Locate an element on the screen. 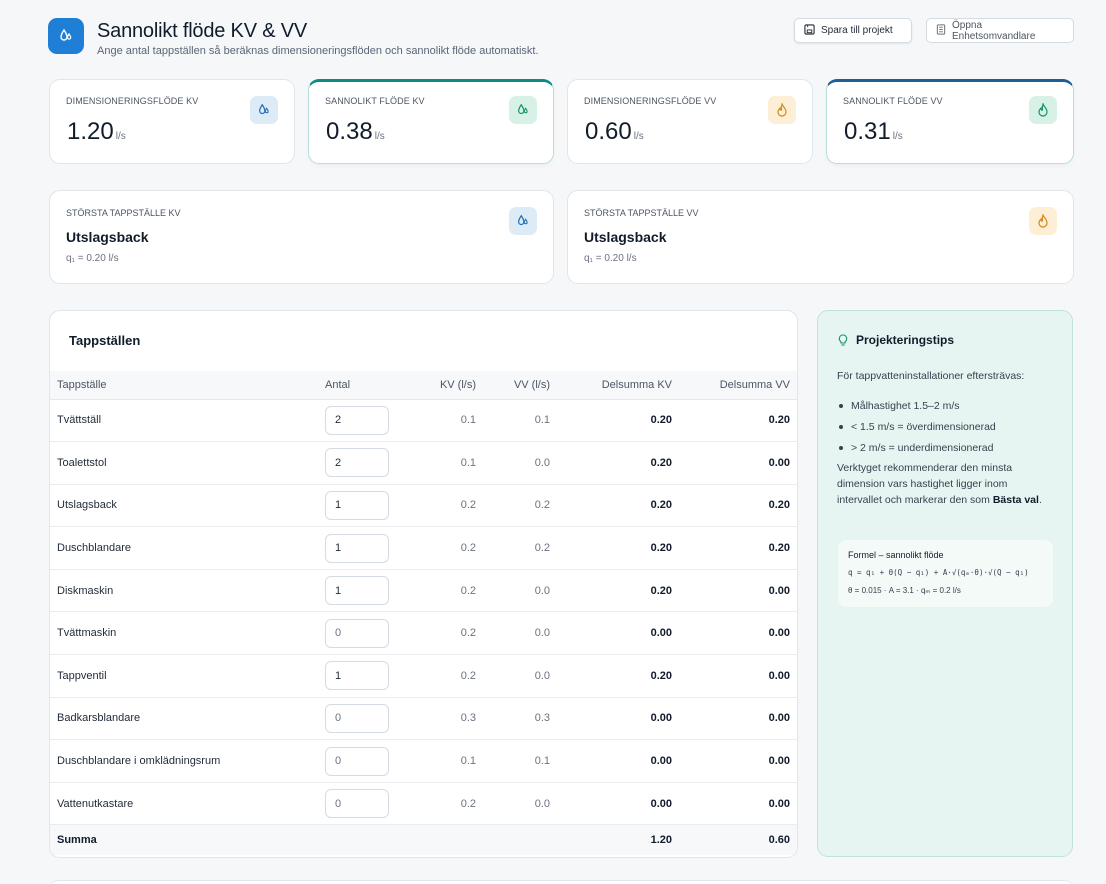  table-row: Toalettstol 2 0.1 0.0 0.20 0.00 is located at coordinates (423, 463).